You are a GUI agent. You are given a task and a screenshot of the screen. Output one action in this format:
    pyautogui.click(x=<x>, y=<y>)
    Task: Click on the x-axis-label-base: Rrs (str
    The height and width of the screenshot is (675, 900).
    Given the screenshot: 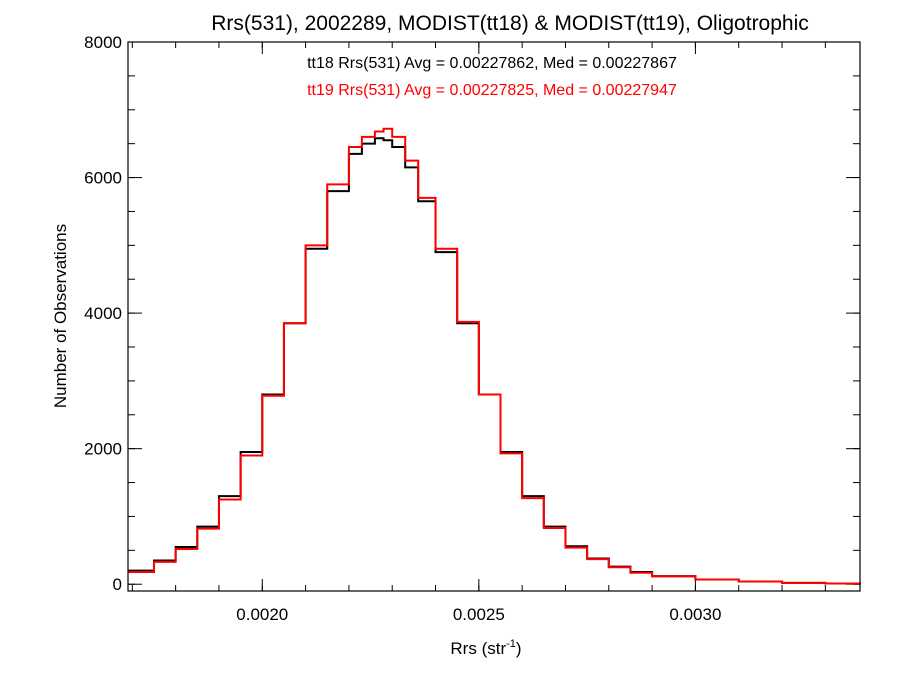 What is the action you would take?
    pyautogui.click(x=478, y=648)
    